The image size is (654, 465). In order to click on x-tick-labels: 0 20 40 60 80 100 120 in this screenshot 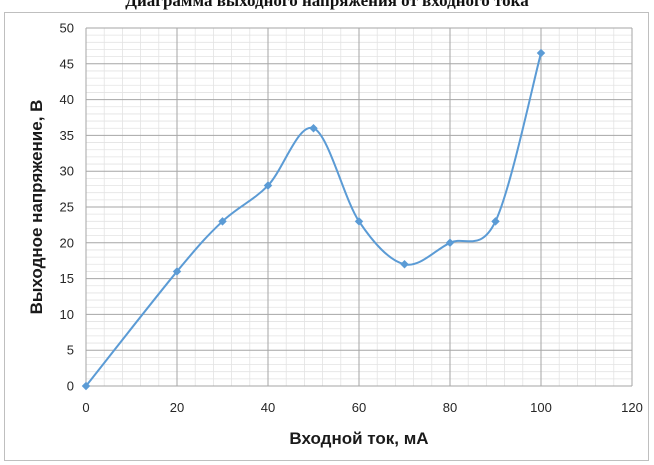, I will do `click(362, 407)`.